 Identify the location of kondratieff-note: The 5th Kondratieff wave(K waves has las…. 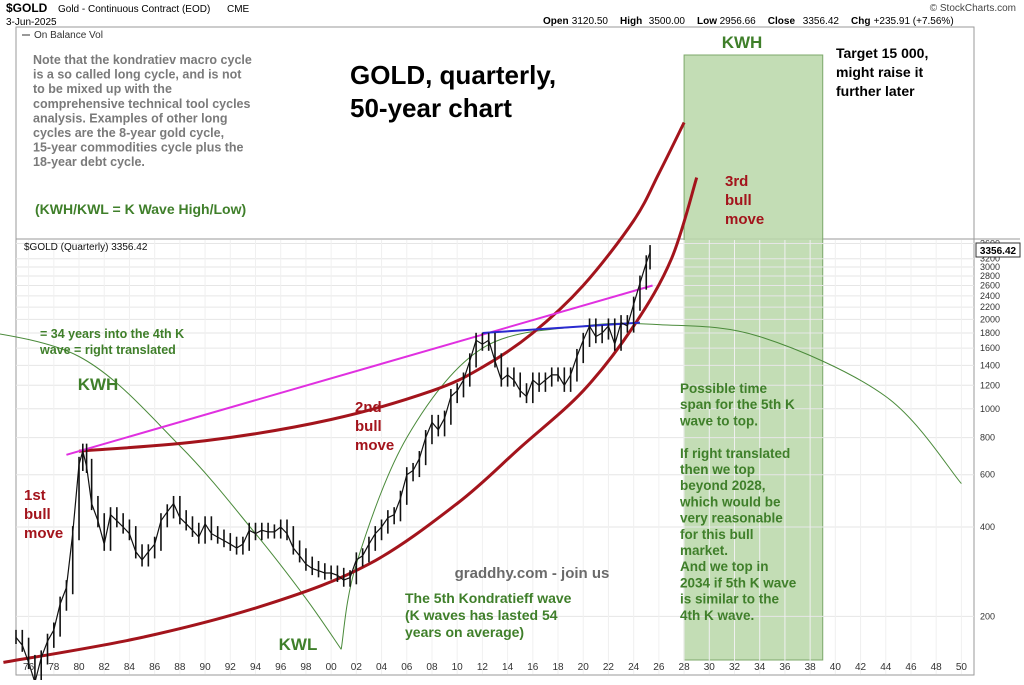
(488, 615).